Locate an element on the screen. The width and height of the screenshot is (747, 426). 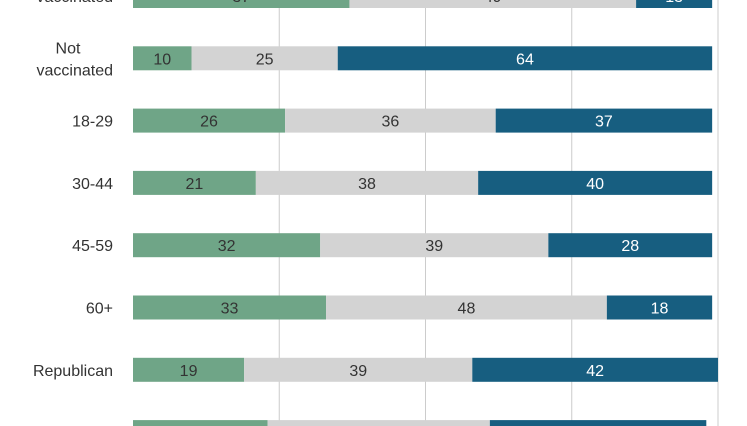
data-label: 25 is located at coordinates (265, 59).